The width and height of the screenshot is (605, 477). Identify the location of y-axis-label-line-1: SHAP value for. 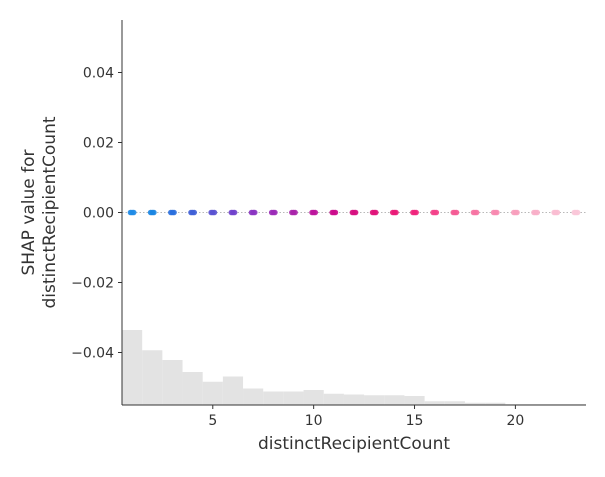
(29, 212).